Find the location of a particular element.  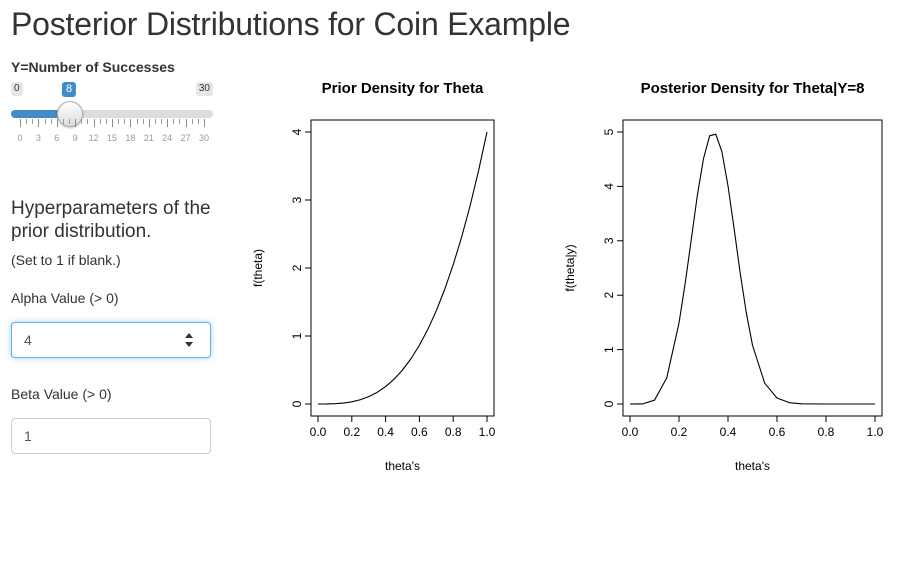

slider-tick-labels: 0 3 6 9 12 15 18 21 24 27 30 is located at coordinates (112, 139).